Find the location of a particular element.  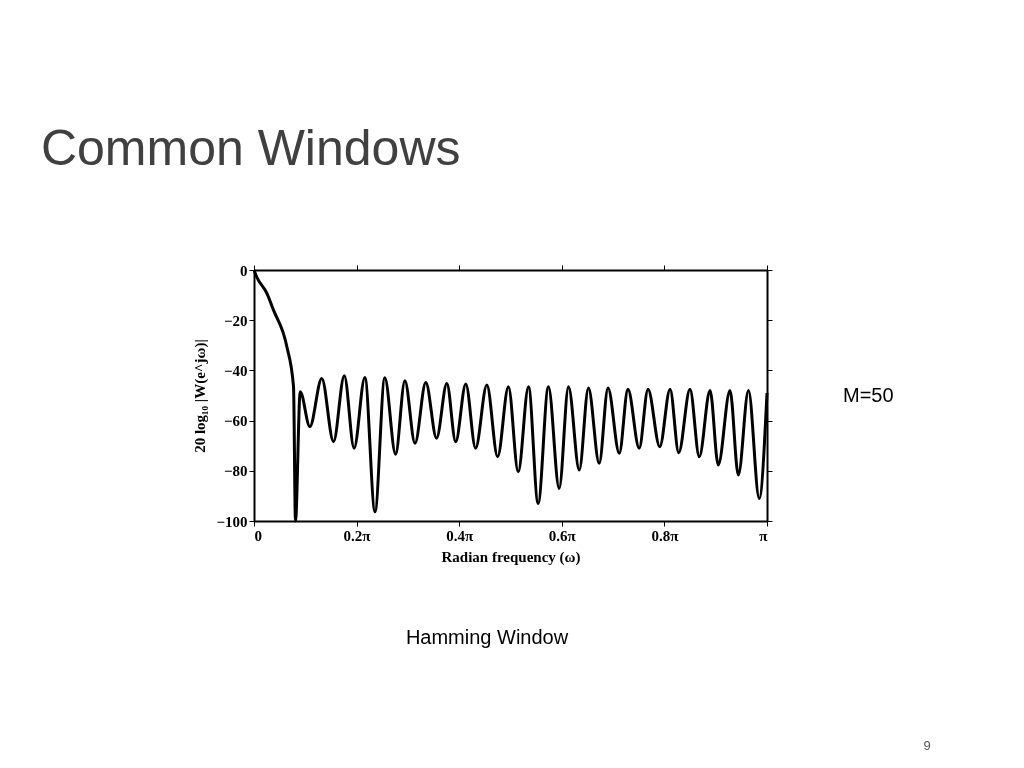

y-tick-label: −100 is located at coordinates (232, 521).